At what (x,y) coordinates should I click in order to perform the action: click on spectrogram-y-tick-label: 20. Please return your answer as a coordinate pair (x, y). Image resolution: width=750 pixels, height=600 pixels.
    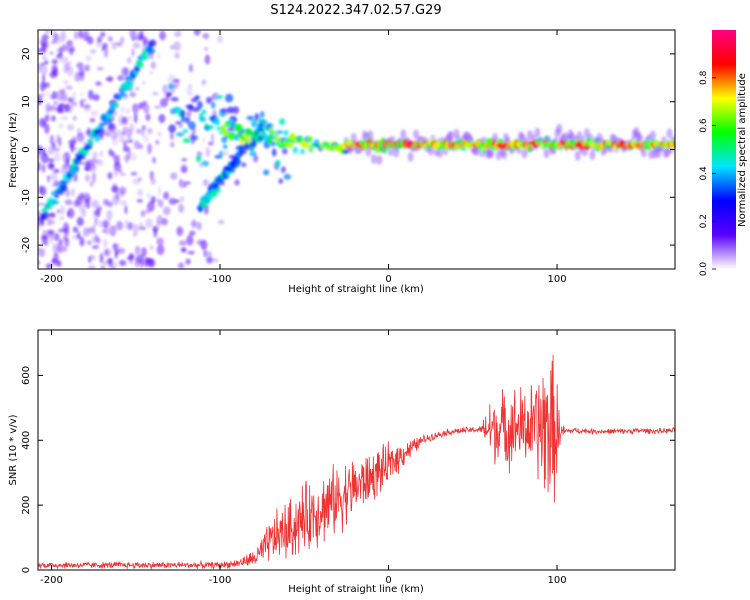
    Looking at the image, I should click on (26, 54).